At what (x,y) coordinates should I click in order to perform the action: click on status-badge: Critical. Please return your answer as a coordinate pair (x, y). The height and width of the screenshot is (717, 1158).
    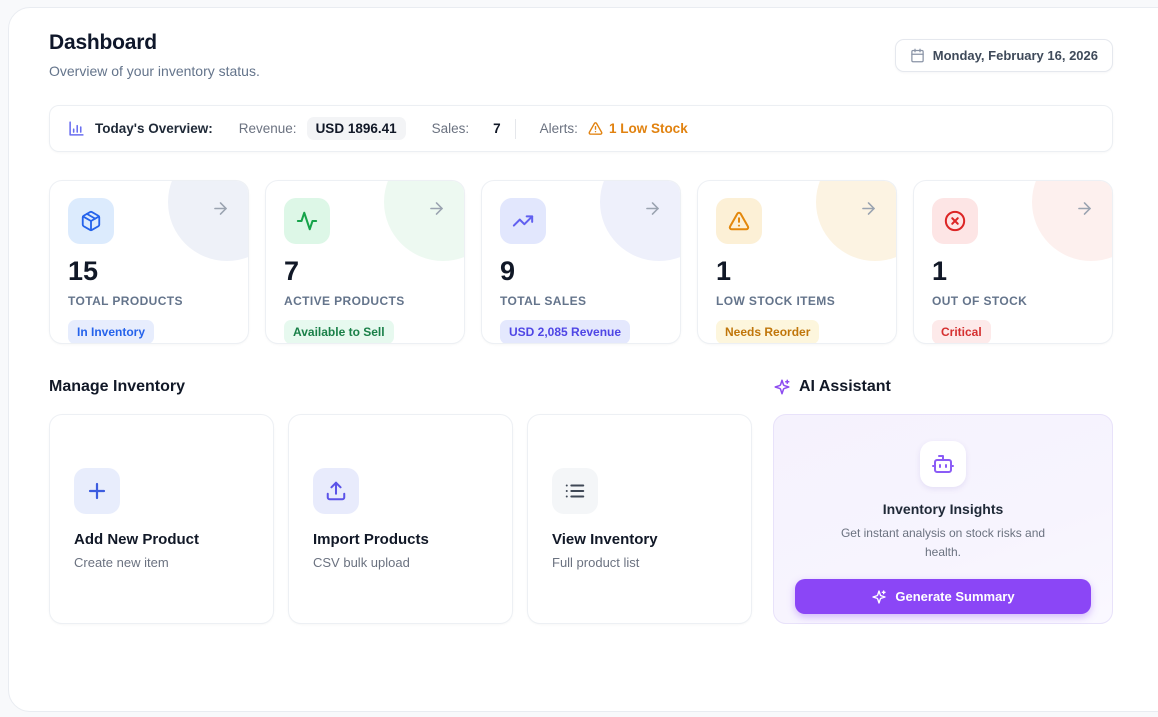
    Looking at the image, I should click on (961, 331).